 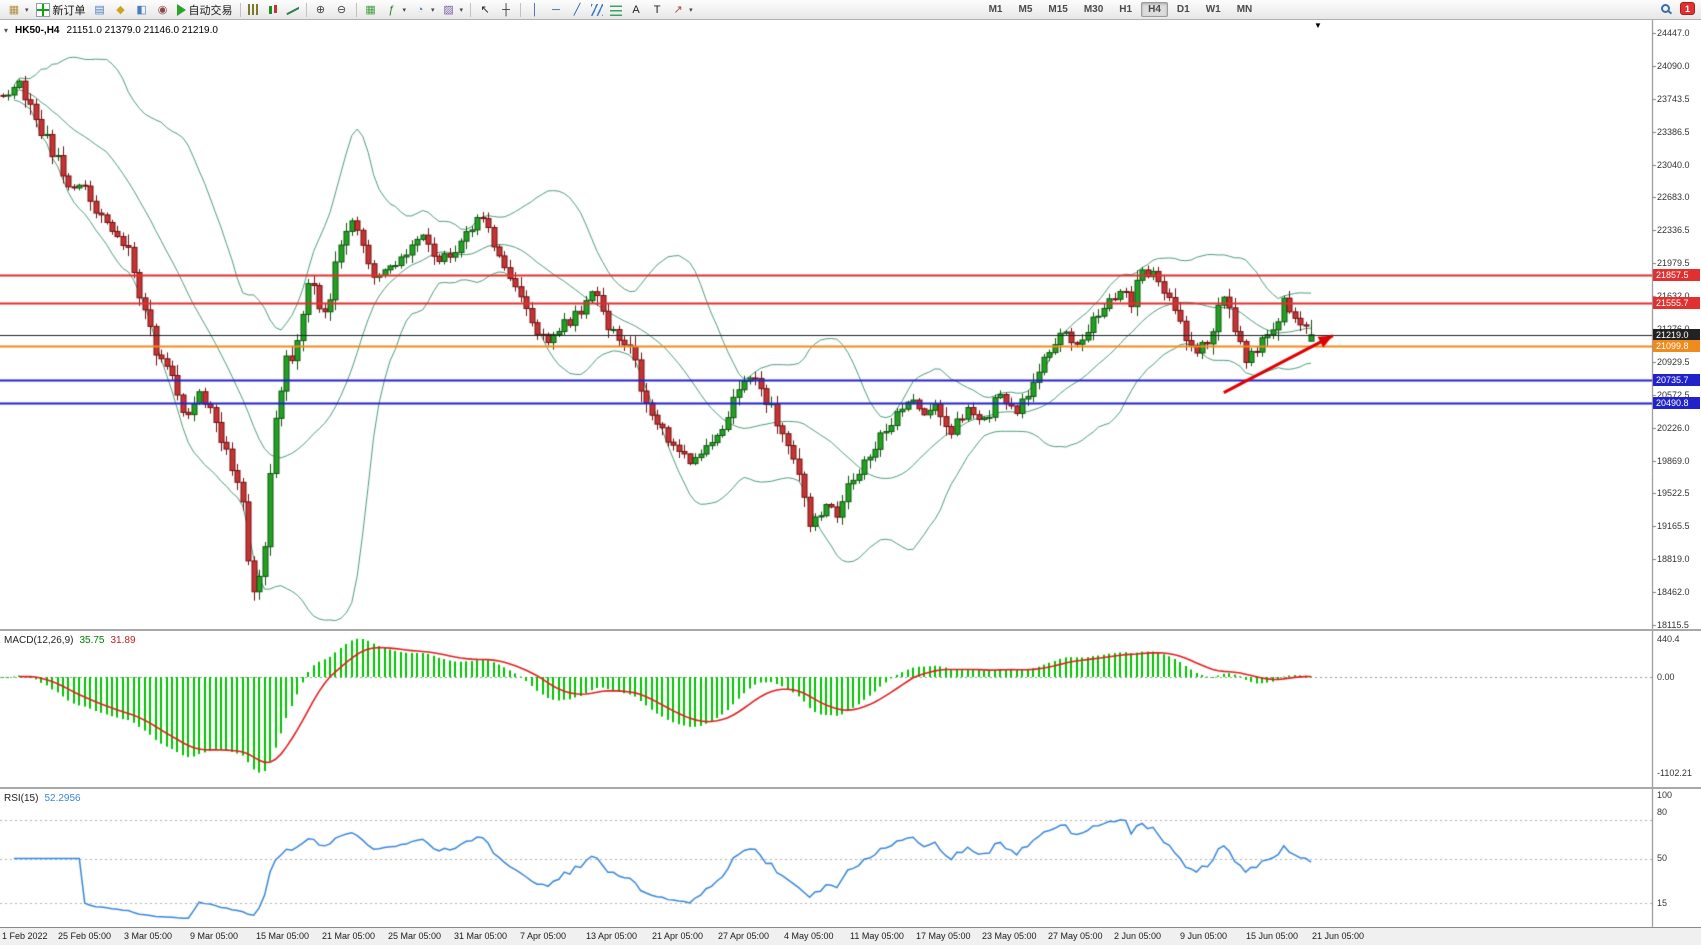 I want to click on candlestick-chart-button, so click(x=273, y=10).